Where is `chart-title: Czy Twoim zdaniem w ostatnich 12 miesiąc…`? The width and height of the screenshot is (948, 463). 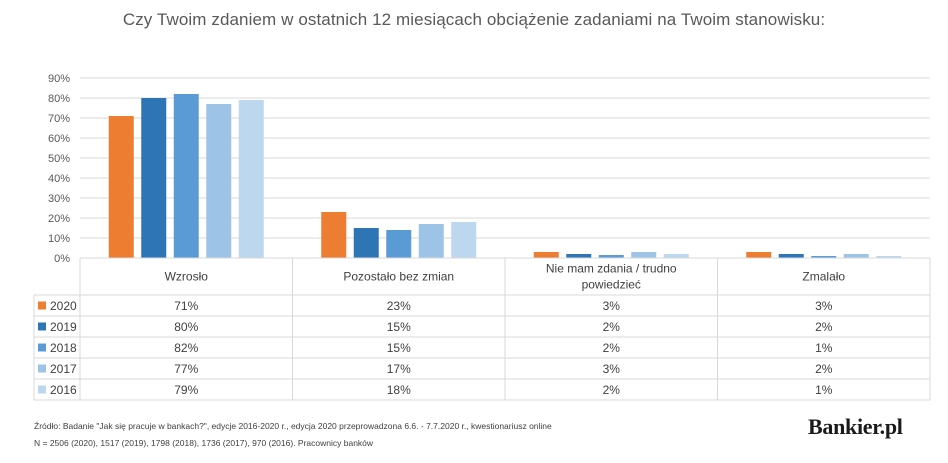 chart-title: Czy Twoim zdaniem w ostatnich 12 miesiąc… is located at coordinates (474, 19).